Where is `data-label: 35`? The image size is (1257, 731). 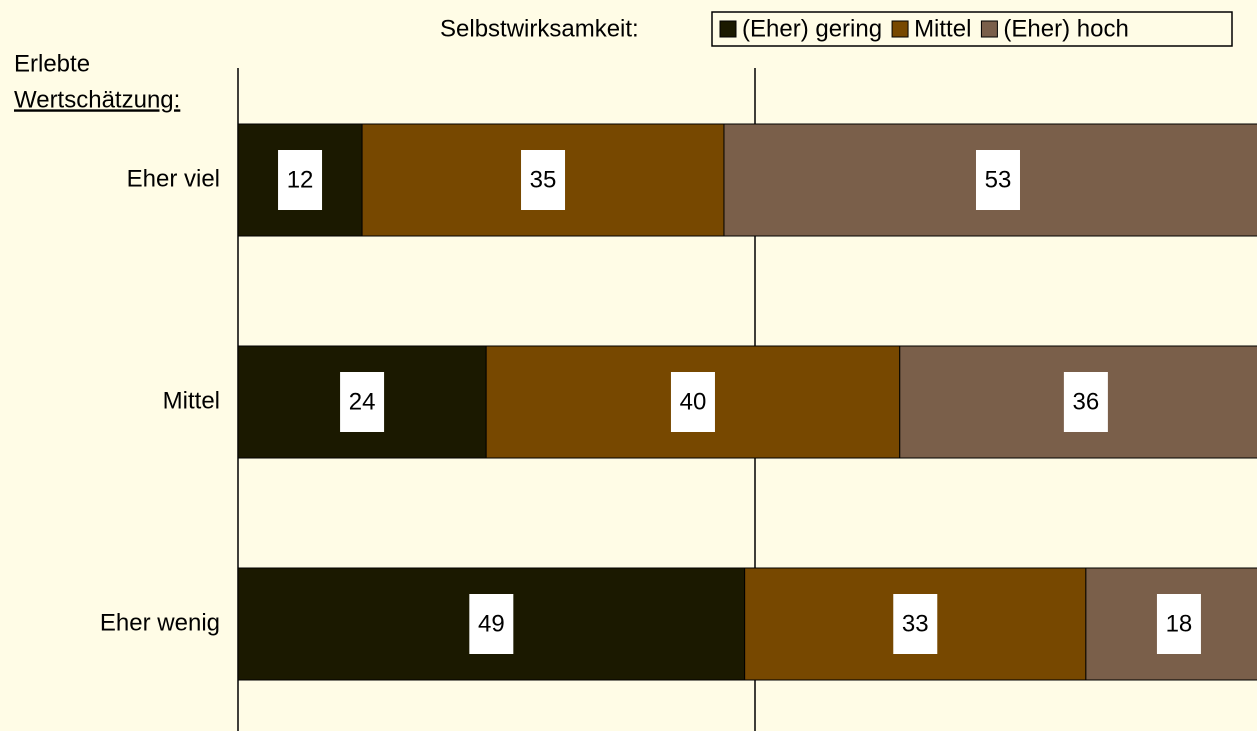
data-label: 35 is located at coordinates (543, 179).